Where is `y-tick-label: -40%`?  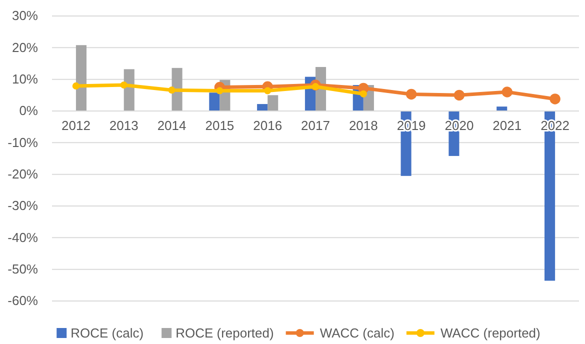 y-tick-label: -40% is located at coordinates (23, 237).